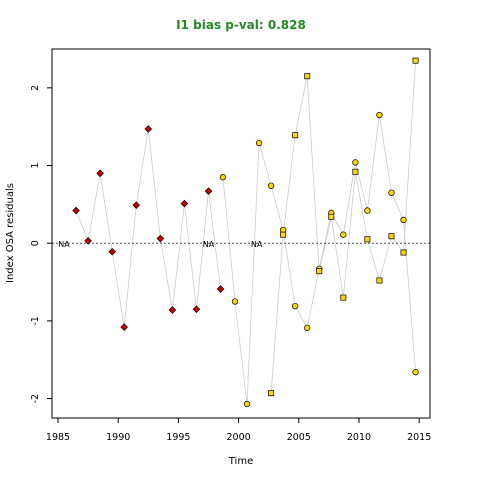 This screenshot has height=480, width=480. I want to click on x-tick-label: 2010, so click(359, 437).